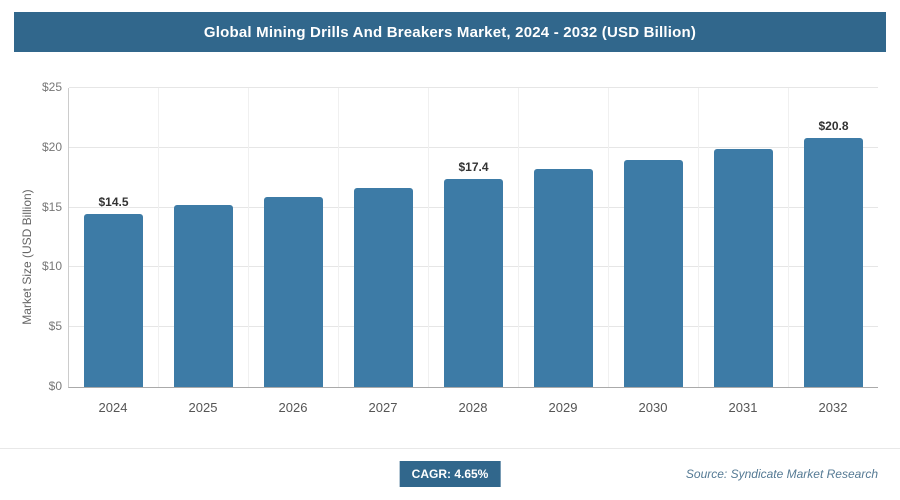  What do you see at coordinates (51, 87) in the screenshot?
I see `y-tick-label: $25` at bounding box center [51, 87].